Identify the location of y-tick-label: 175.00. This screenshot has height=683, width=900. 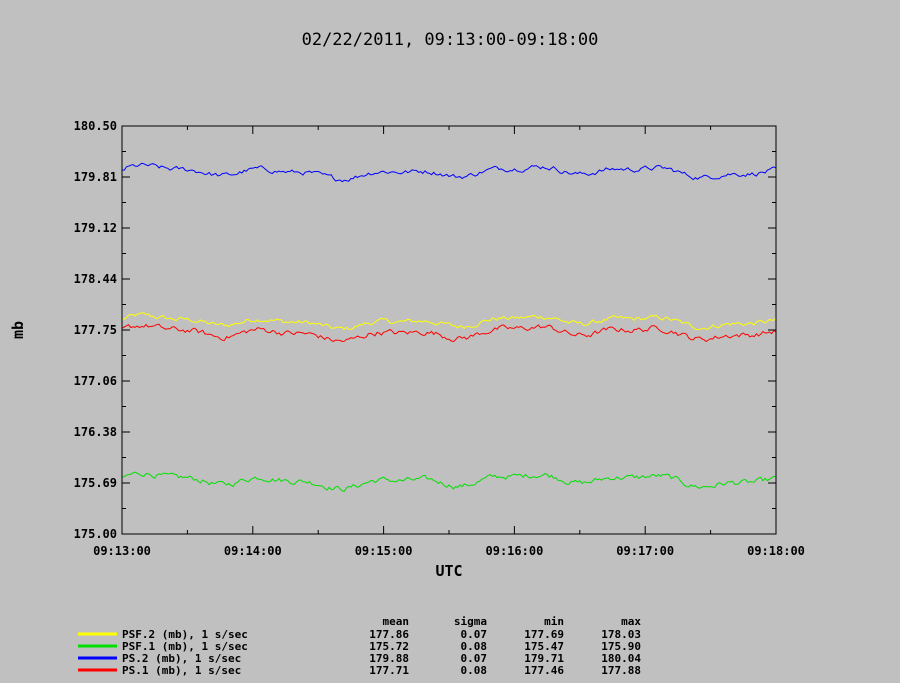
(95, 534).